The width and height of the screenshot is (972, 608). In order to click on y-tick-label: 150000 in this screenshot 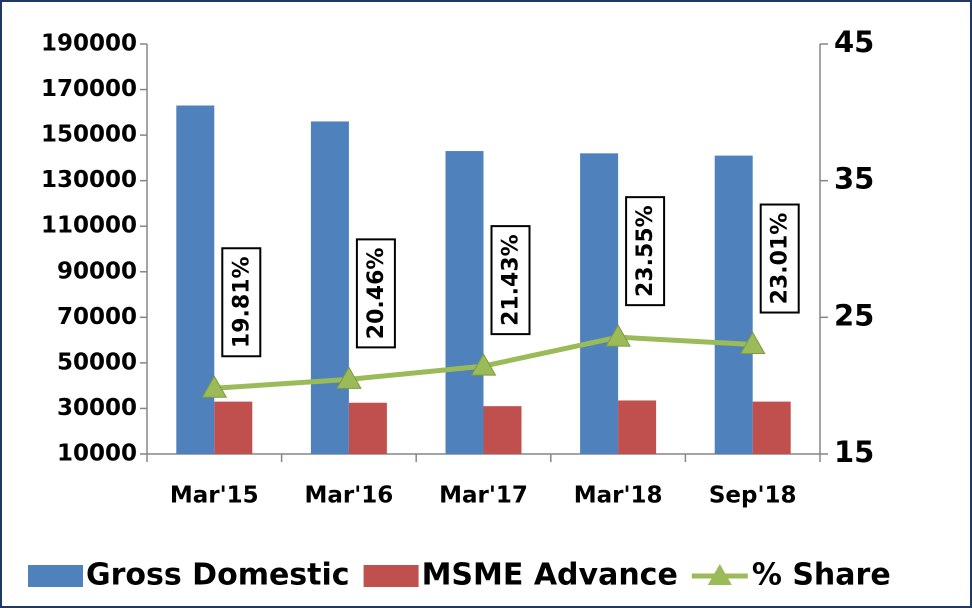, I will do `click(89, 135)`.